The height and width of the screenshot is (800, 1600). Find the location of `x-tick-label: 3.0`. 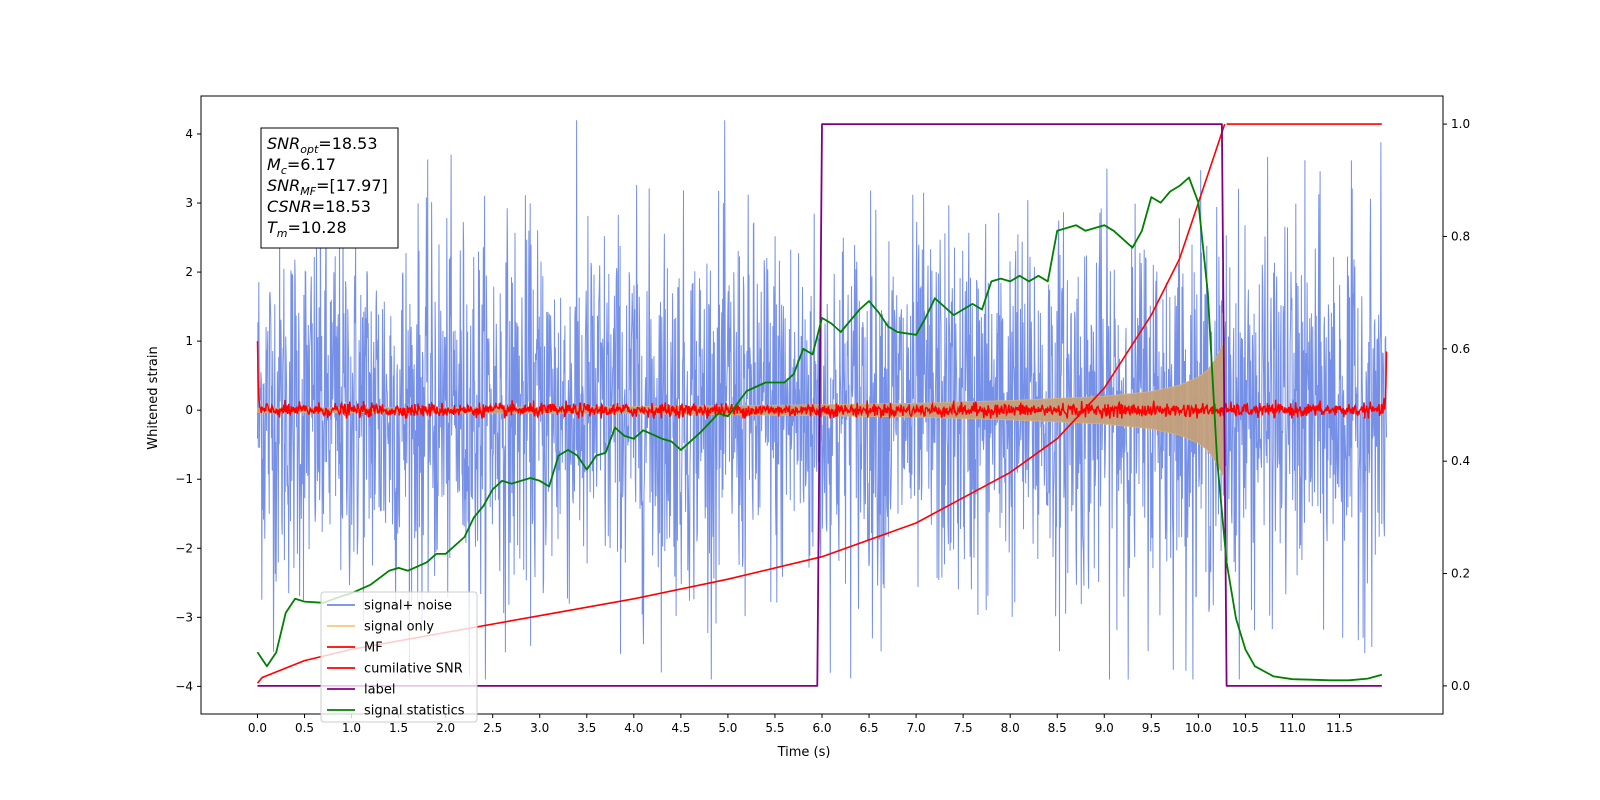

x-tick-label: 3.0 is located at coordinates (539, 728).